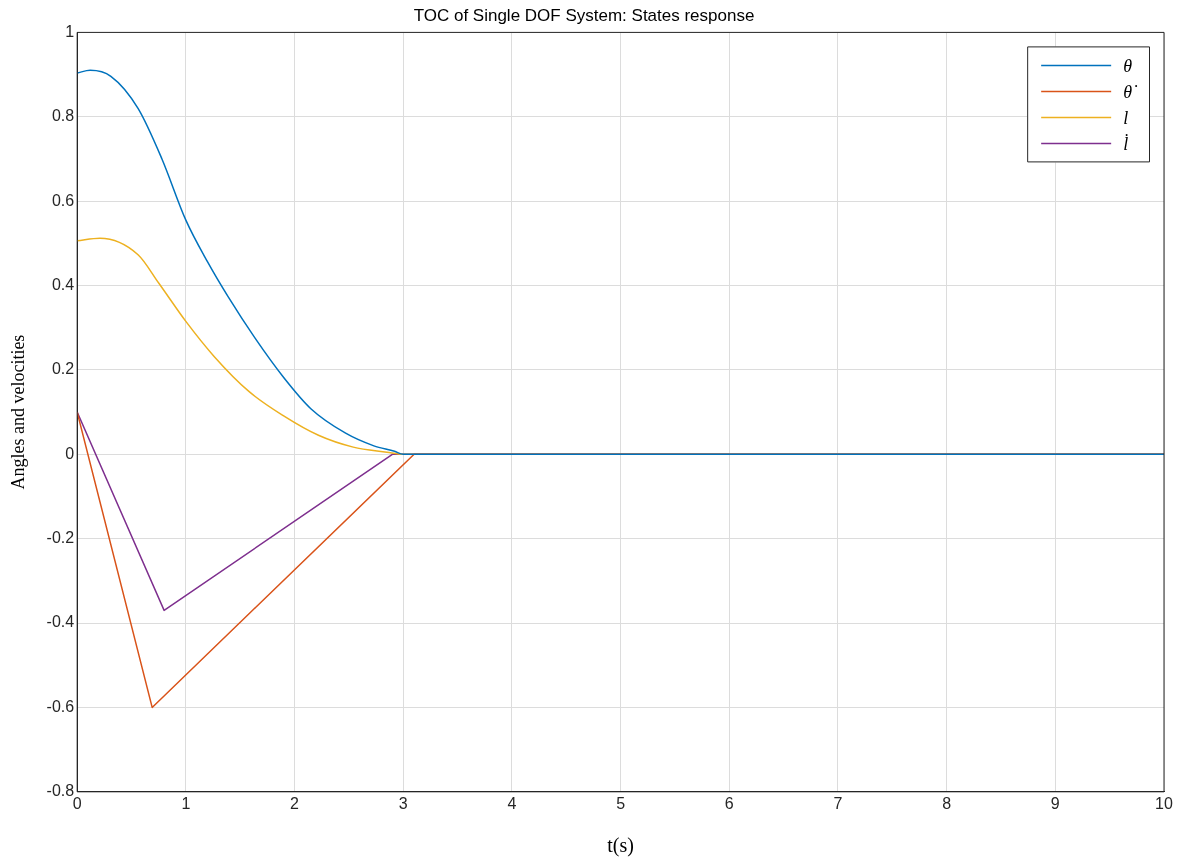 The width and height of the screenshot is (1192, 867). What do you see at coordinates (63, 284) in the screenshot?
I see `y-tick-label: 0.4` at bounding box center [63, 284].